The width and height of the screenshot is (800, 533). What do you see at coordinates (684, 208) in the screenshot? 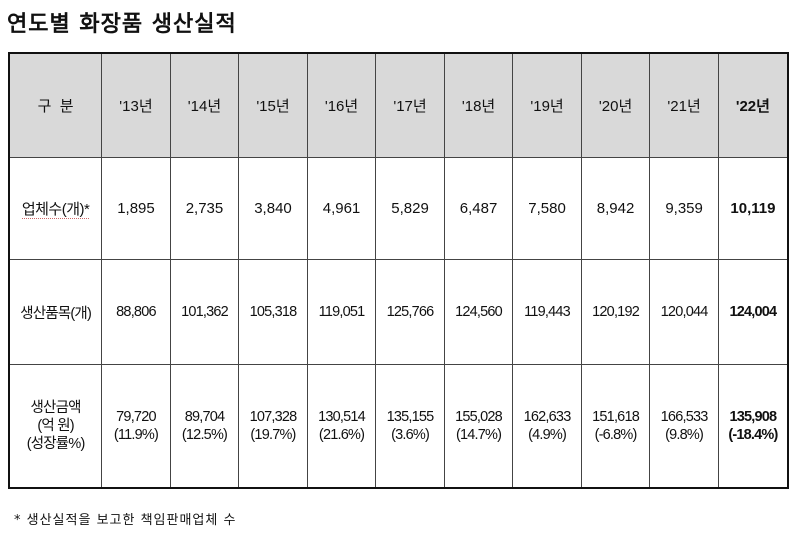
I see `table-cell: 9,359` at bounding box center [684, 208].